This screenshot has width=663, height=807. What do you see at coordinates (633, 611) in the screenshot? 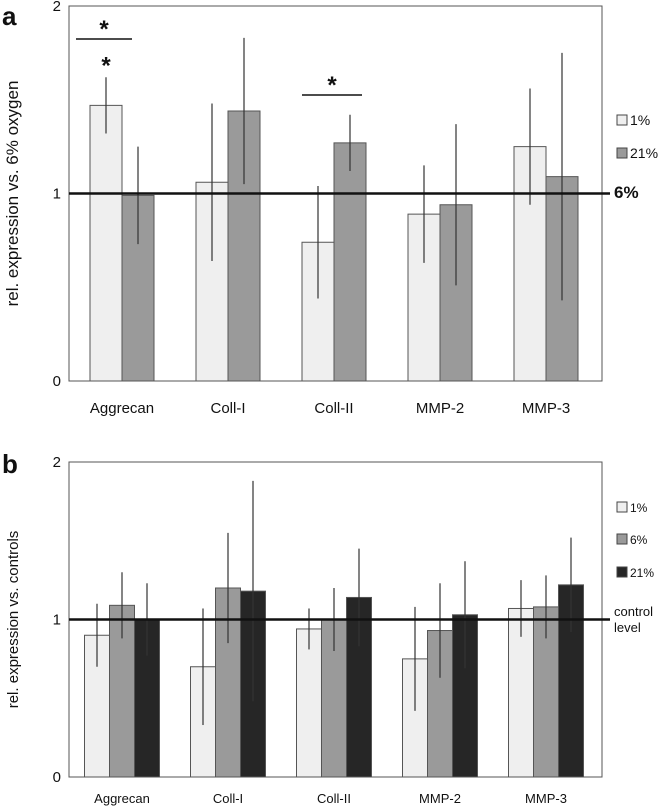
I see `reference-line-label: control` at bounding box center [633, 611].